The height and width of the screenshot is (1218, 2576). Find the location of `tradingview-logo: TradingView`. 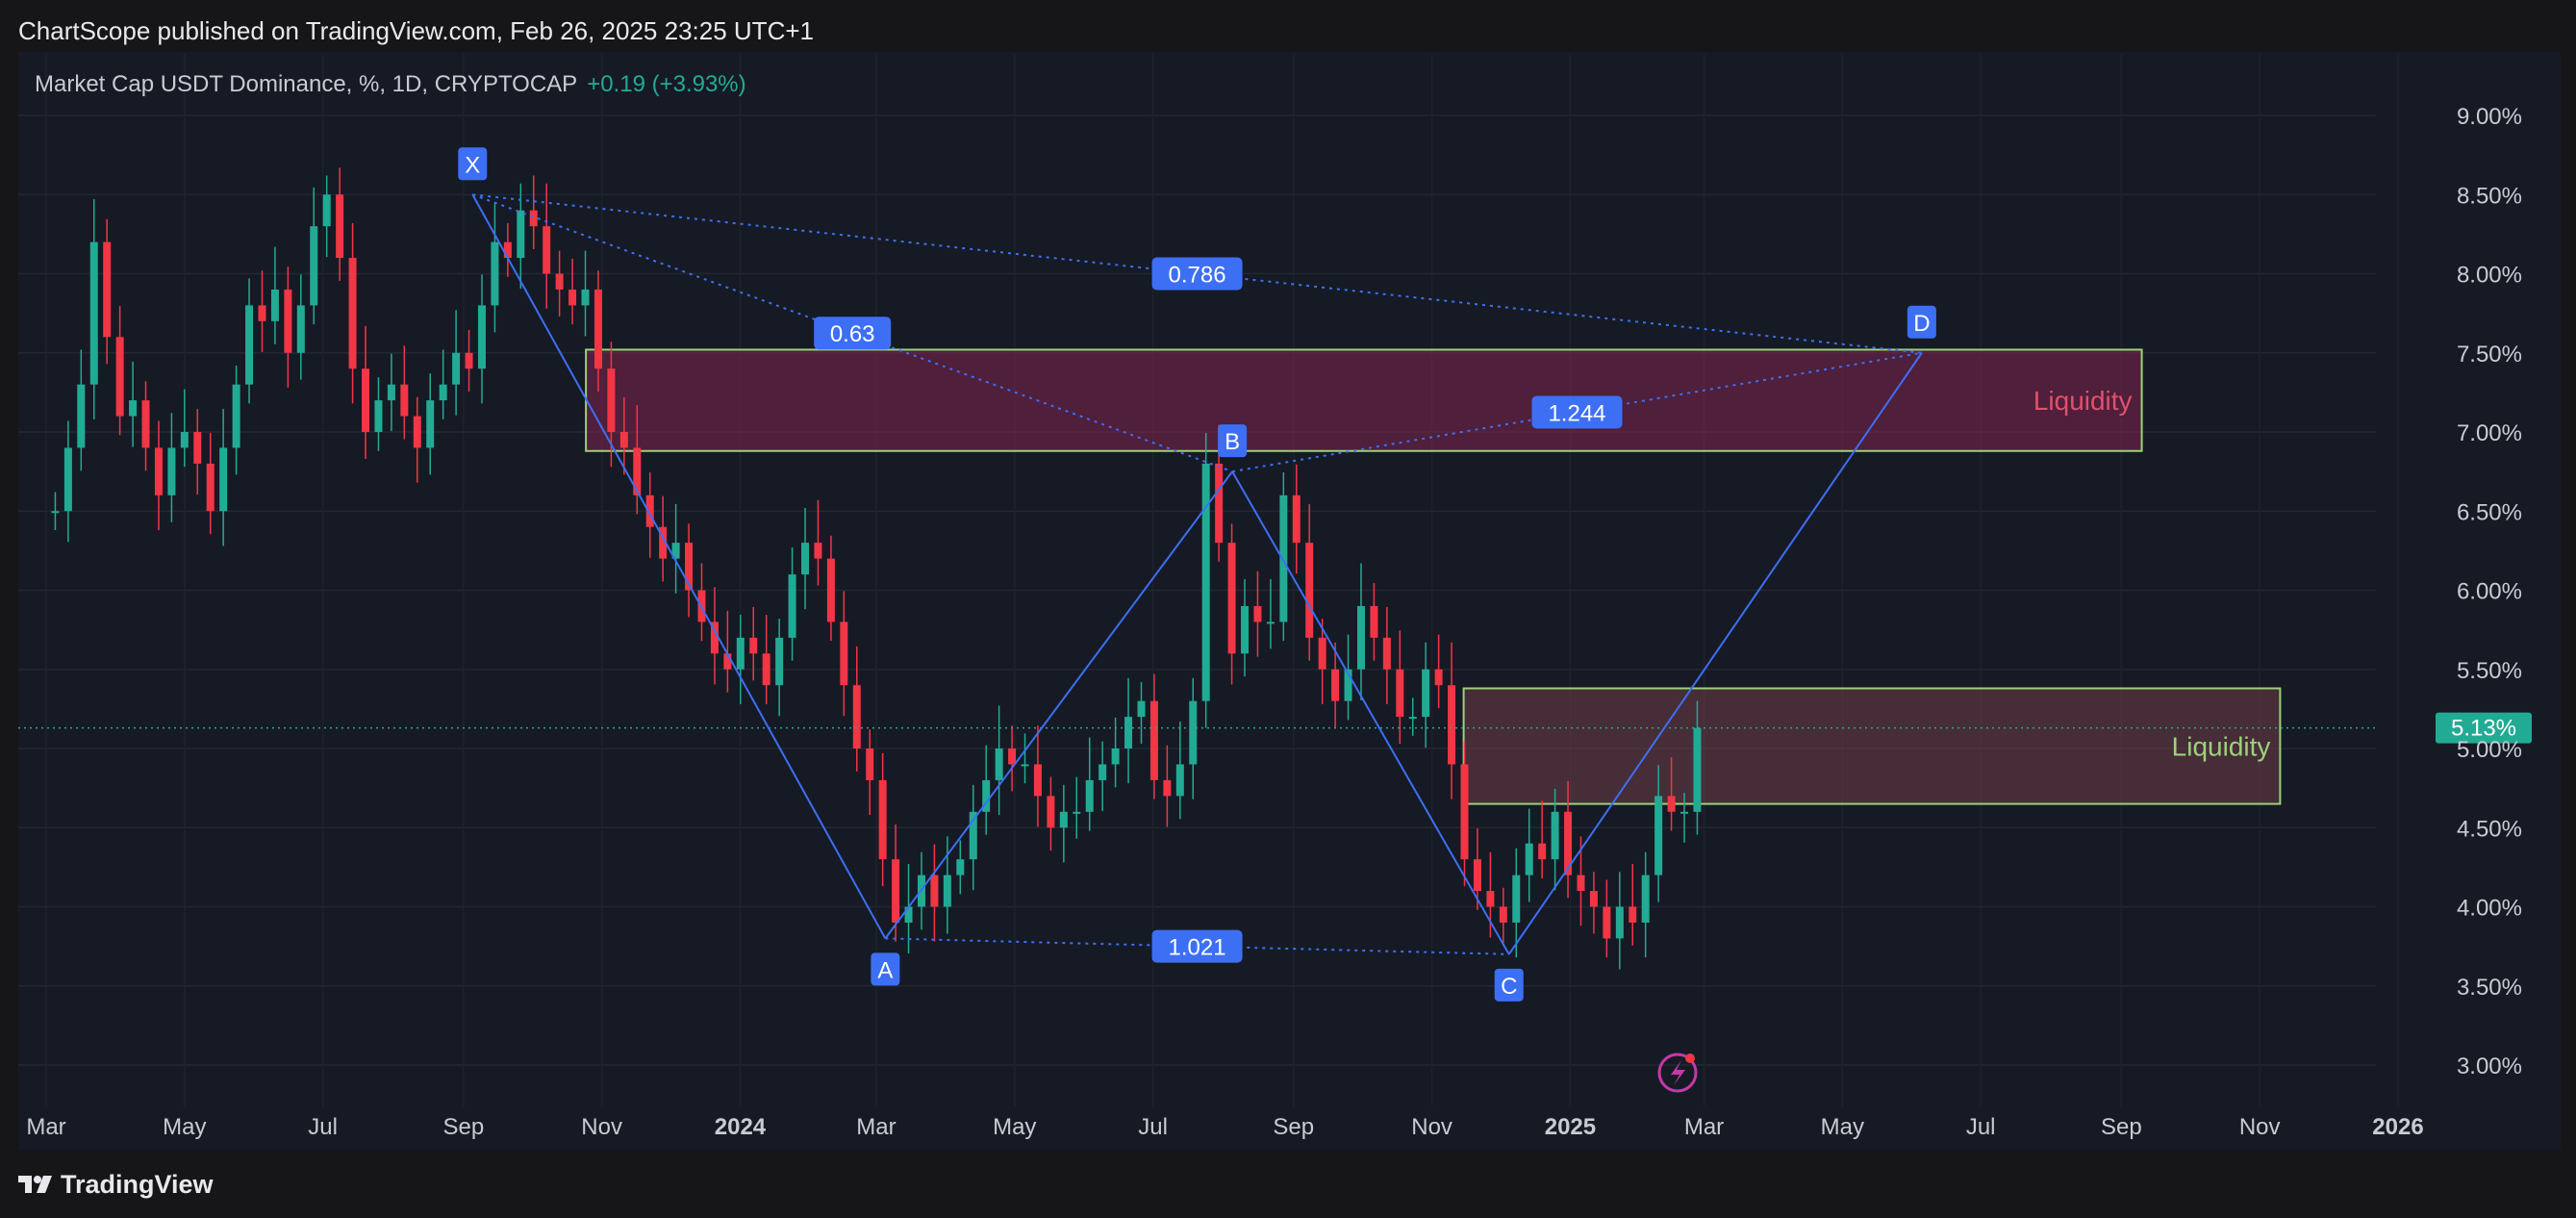

tradingview-logo: TradingView is located at coordinates (116, 1185).